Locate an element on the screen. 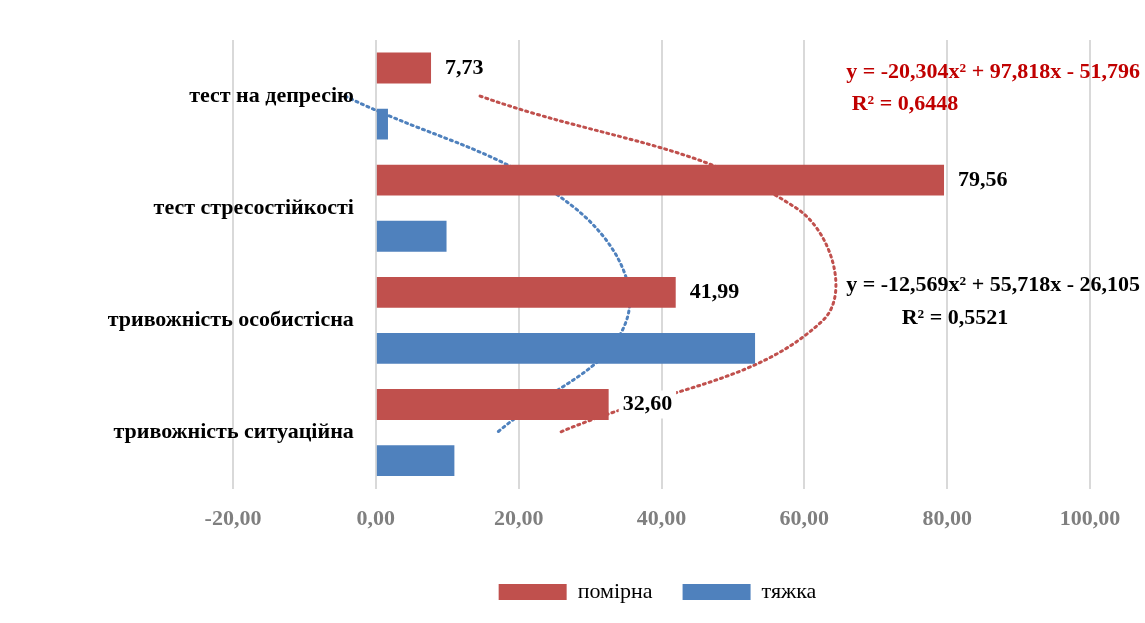 This screenshot has height=623, width=1145. data-label: 41,99 is located at coordinates (714, 291).